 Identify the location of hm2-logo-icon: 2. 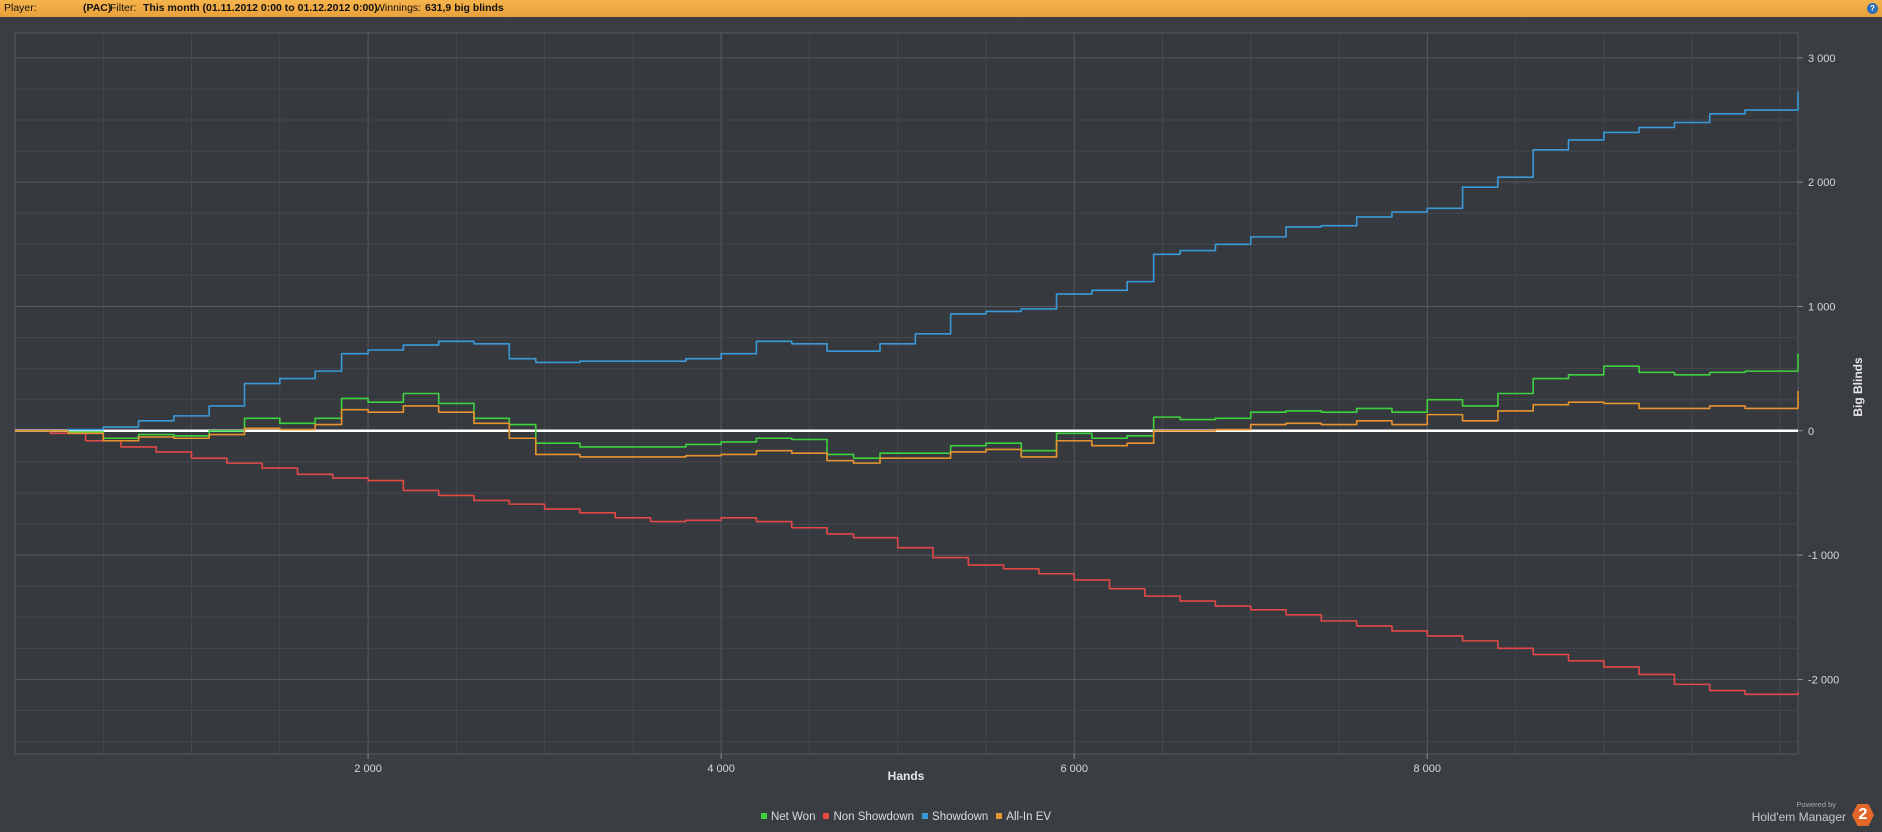
(1863, 815).